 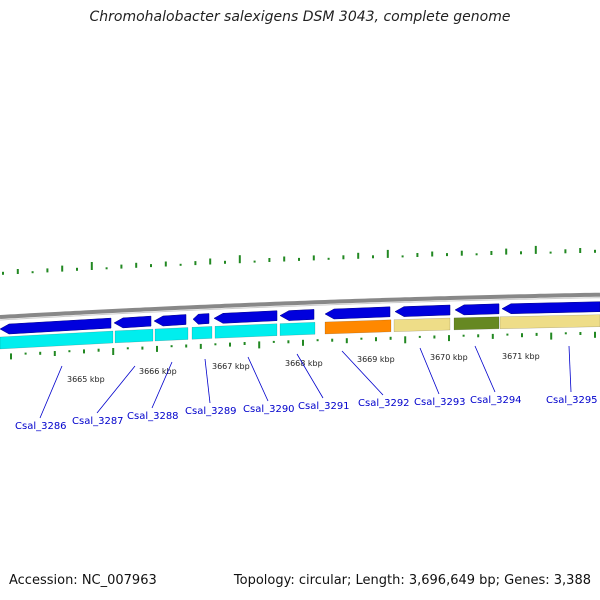 I want to click on kbp-label: 3666 kbp, so click(x=158, y=371).